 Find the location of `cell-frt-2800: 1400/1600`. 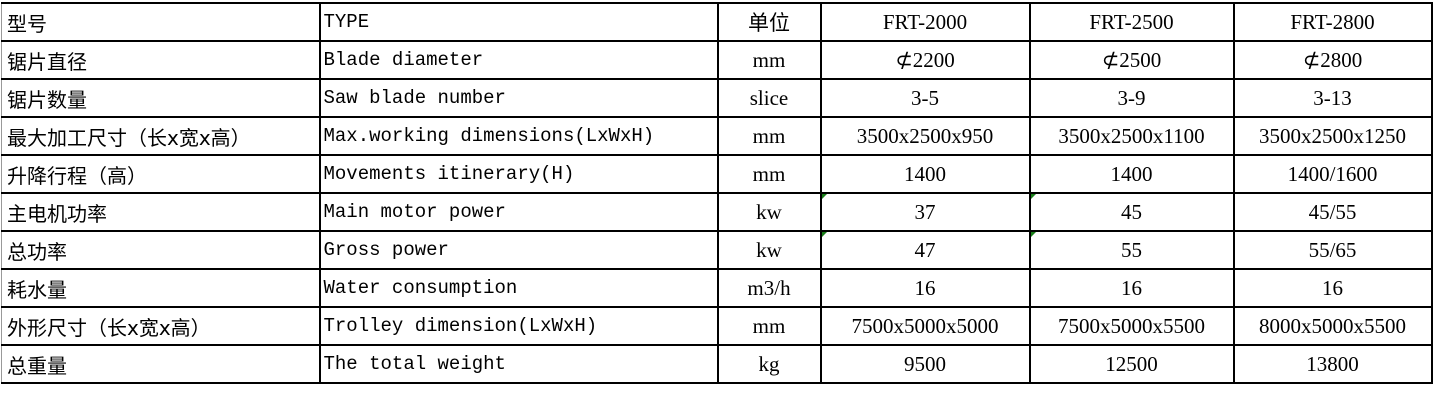

cell-frt-2800: 1400/1600 is located at coordinates (1332, 174).